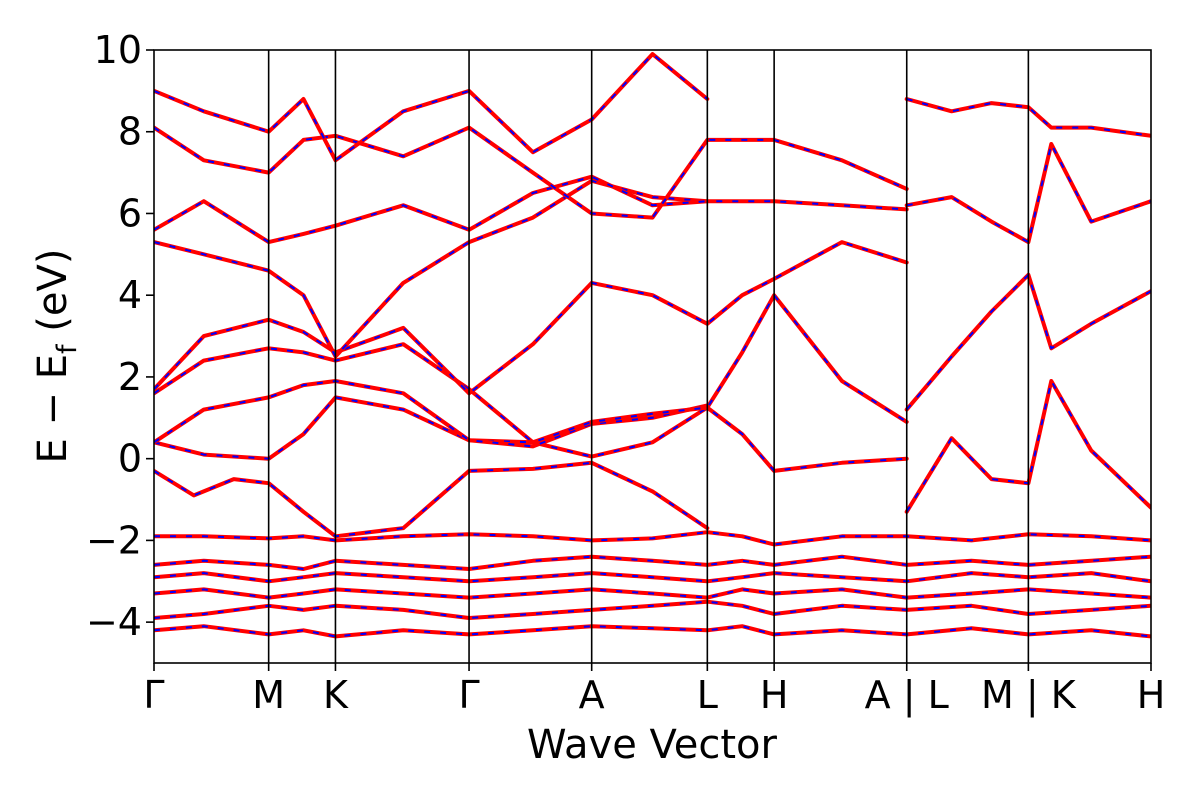 The image size is (1200, 800). What do you see at coordinates (114, 540) in the screenshot?
I see `y-tick-label: −2` at bounding box center [114, 540].